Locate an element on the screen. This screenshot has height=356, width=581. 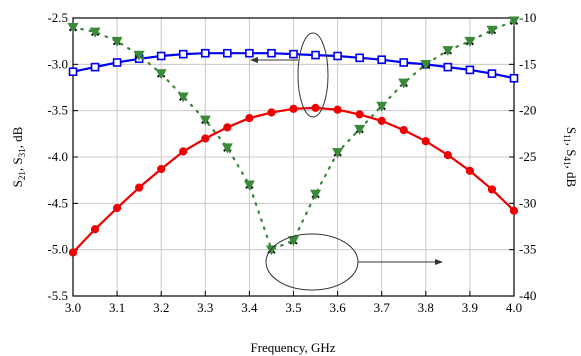
annotation-arrowhead-right is located at coordinates (439, 262).